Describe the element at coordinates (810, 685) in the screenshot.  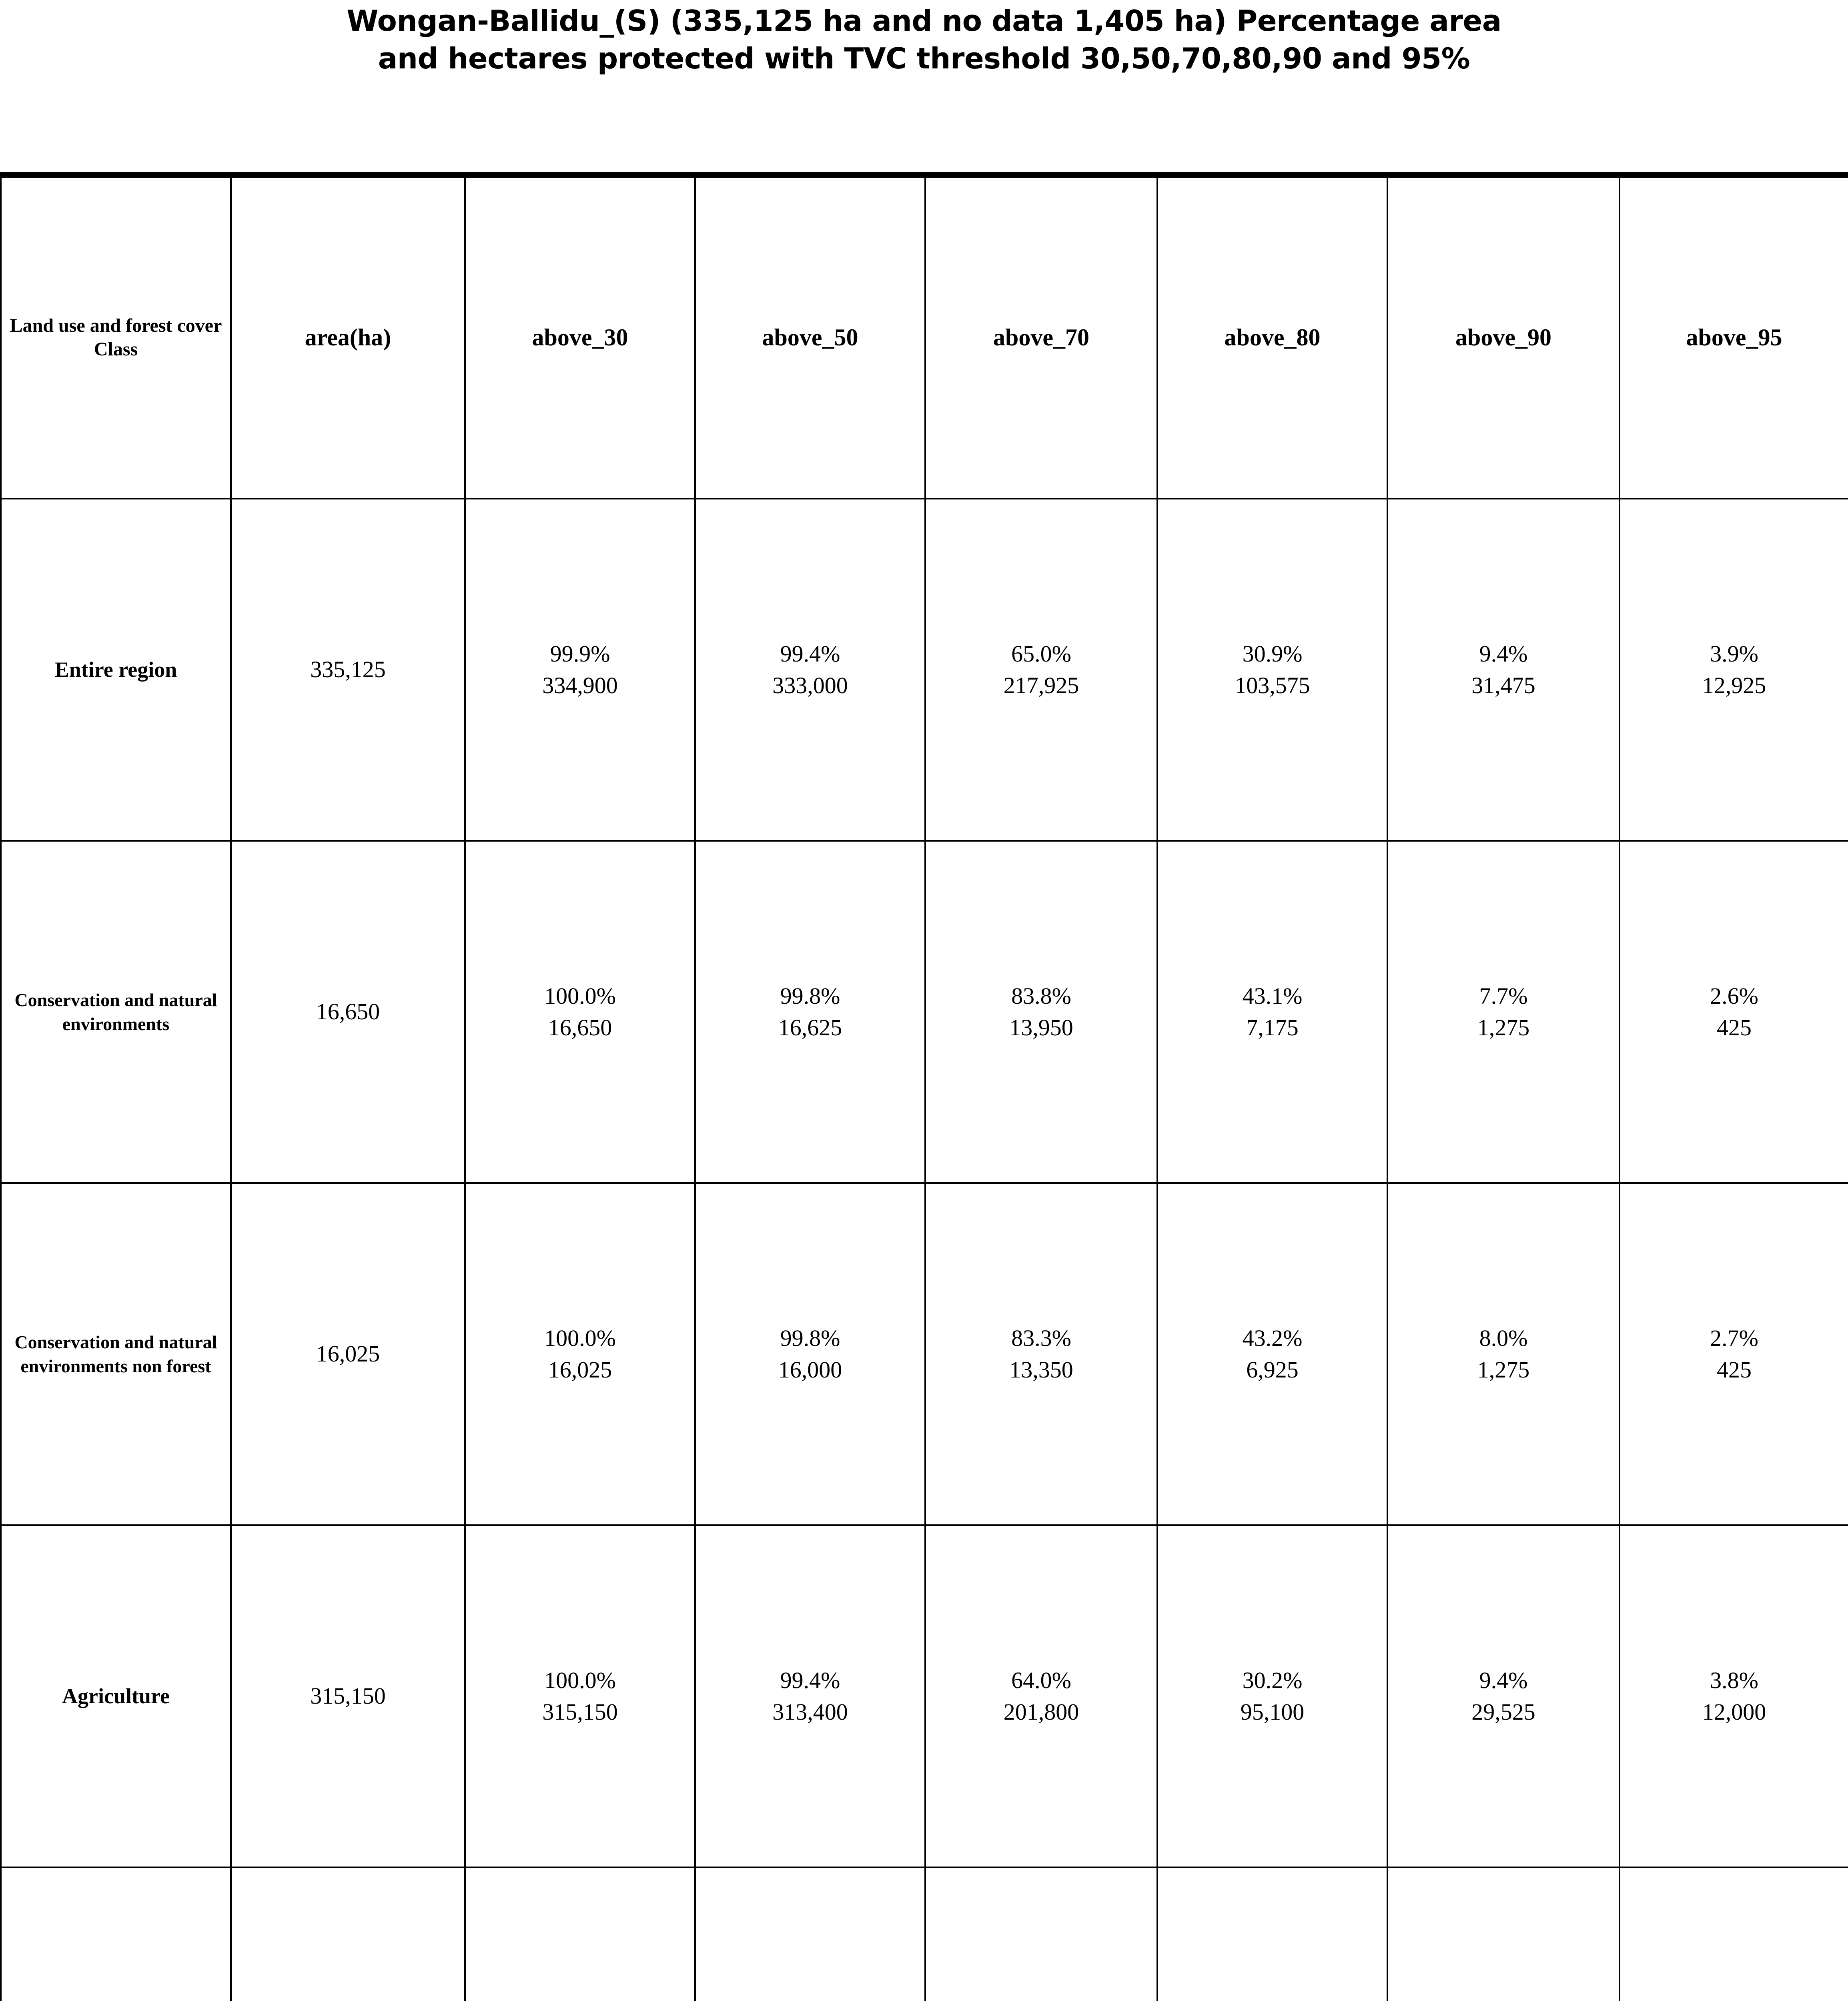
I see `cell-hectares: 333,000` at that location.